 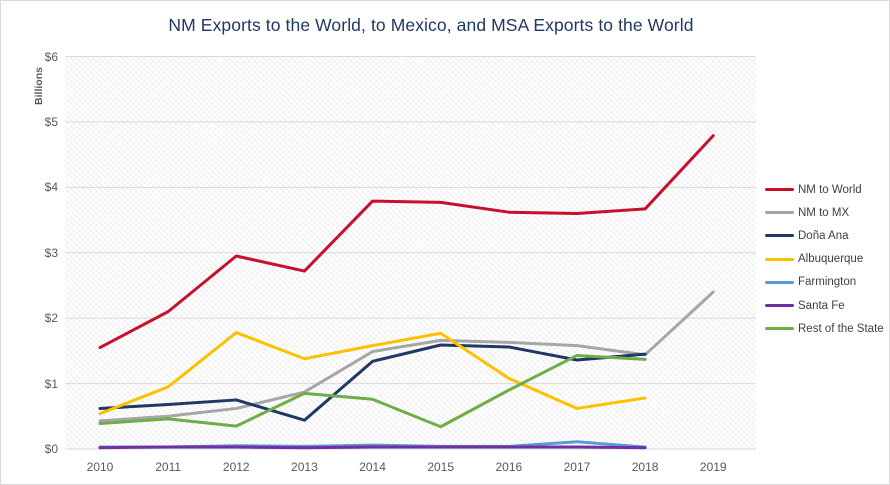 I want to click on legend-item-do-a-ana: Doña Ana, so click(x=824, y=235).